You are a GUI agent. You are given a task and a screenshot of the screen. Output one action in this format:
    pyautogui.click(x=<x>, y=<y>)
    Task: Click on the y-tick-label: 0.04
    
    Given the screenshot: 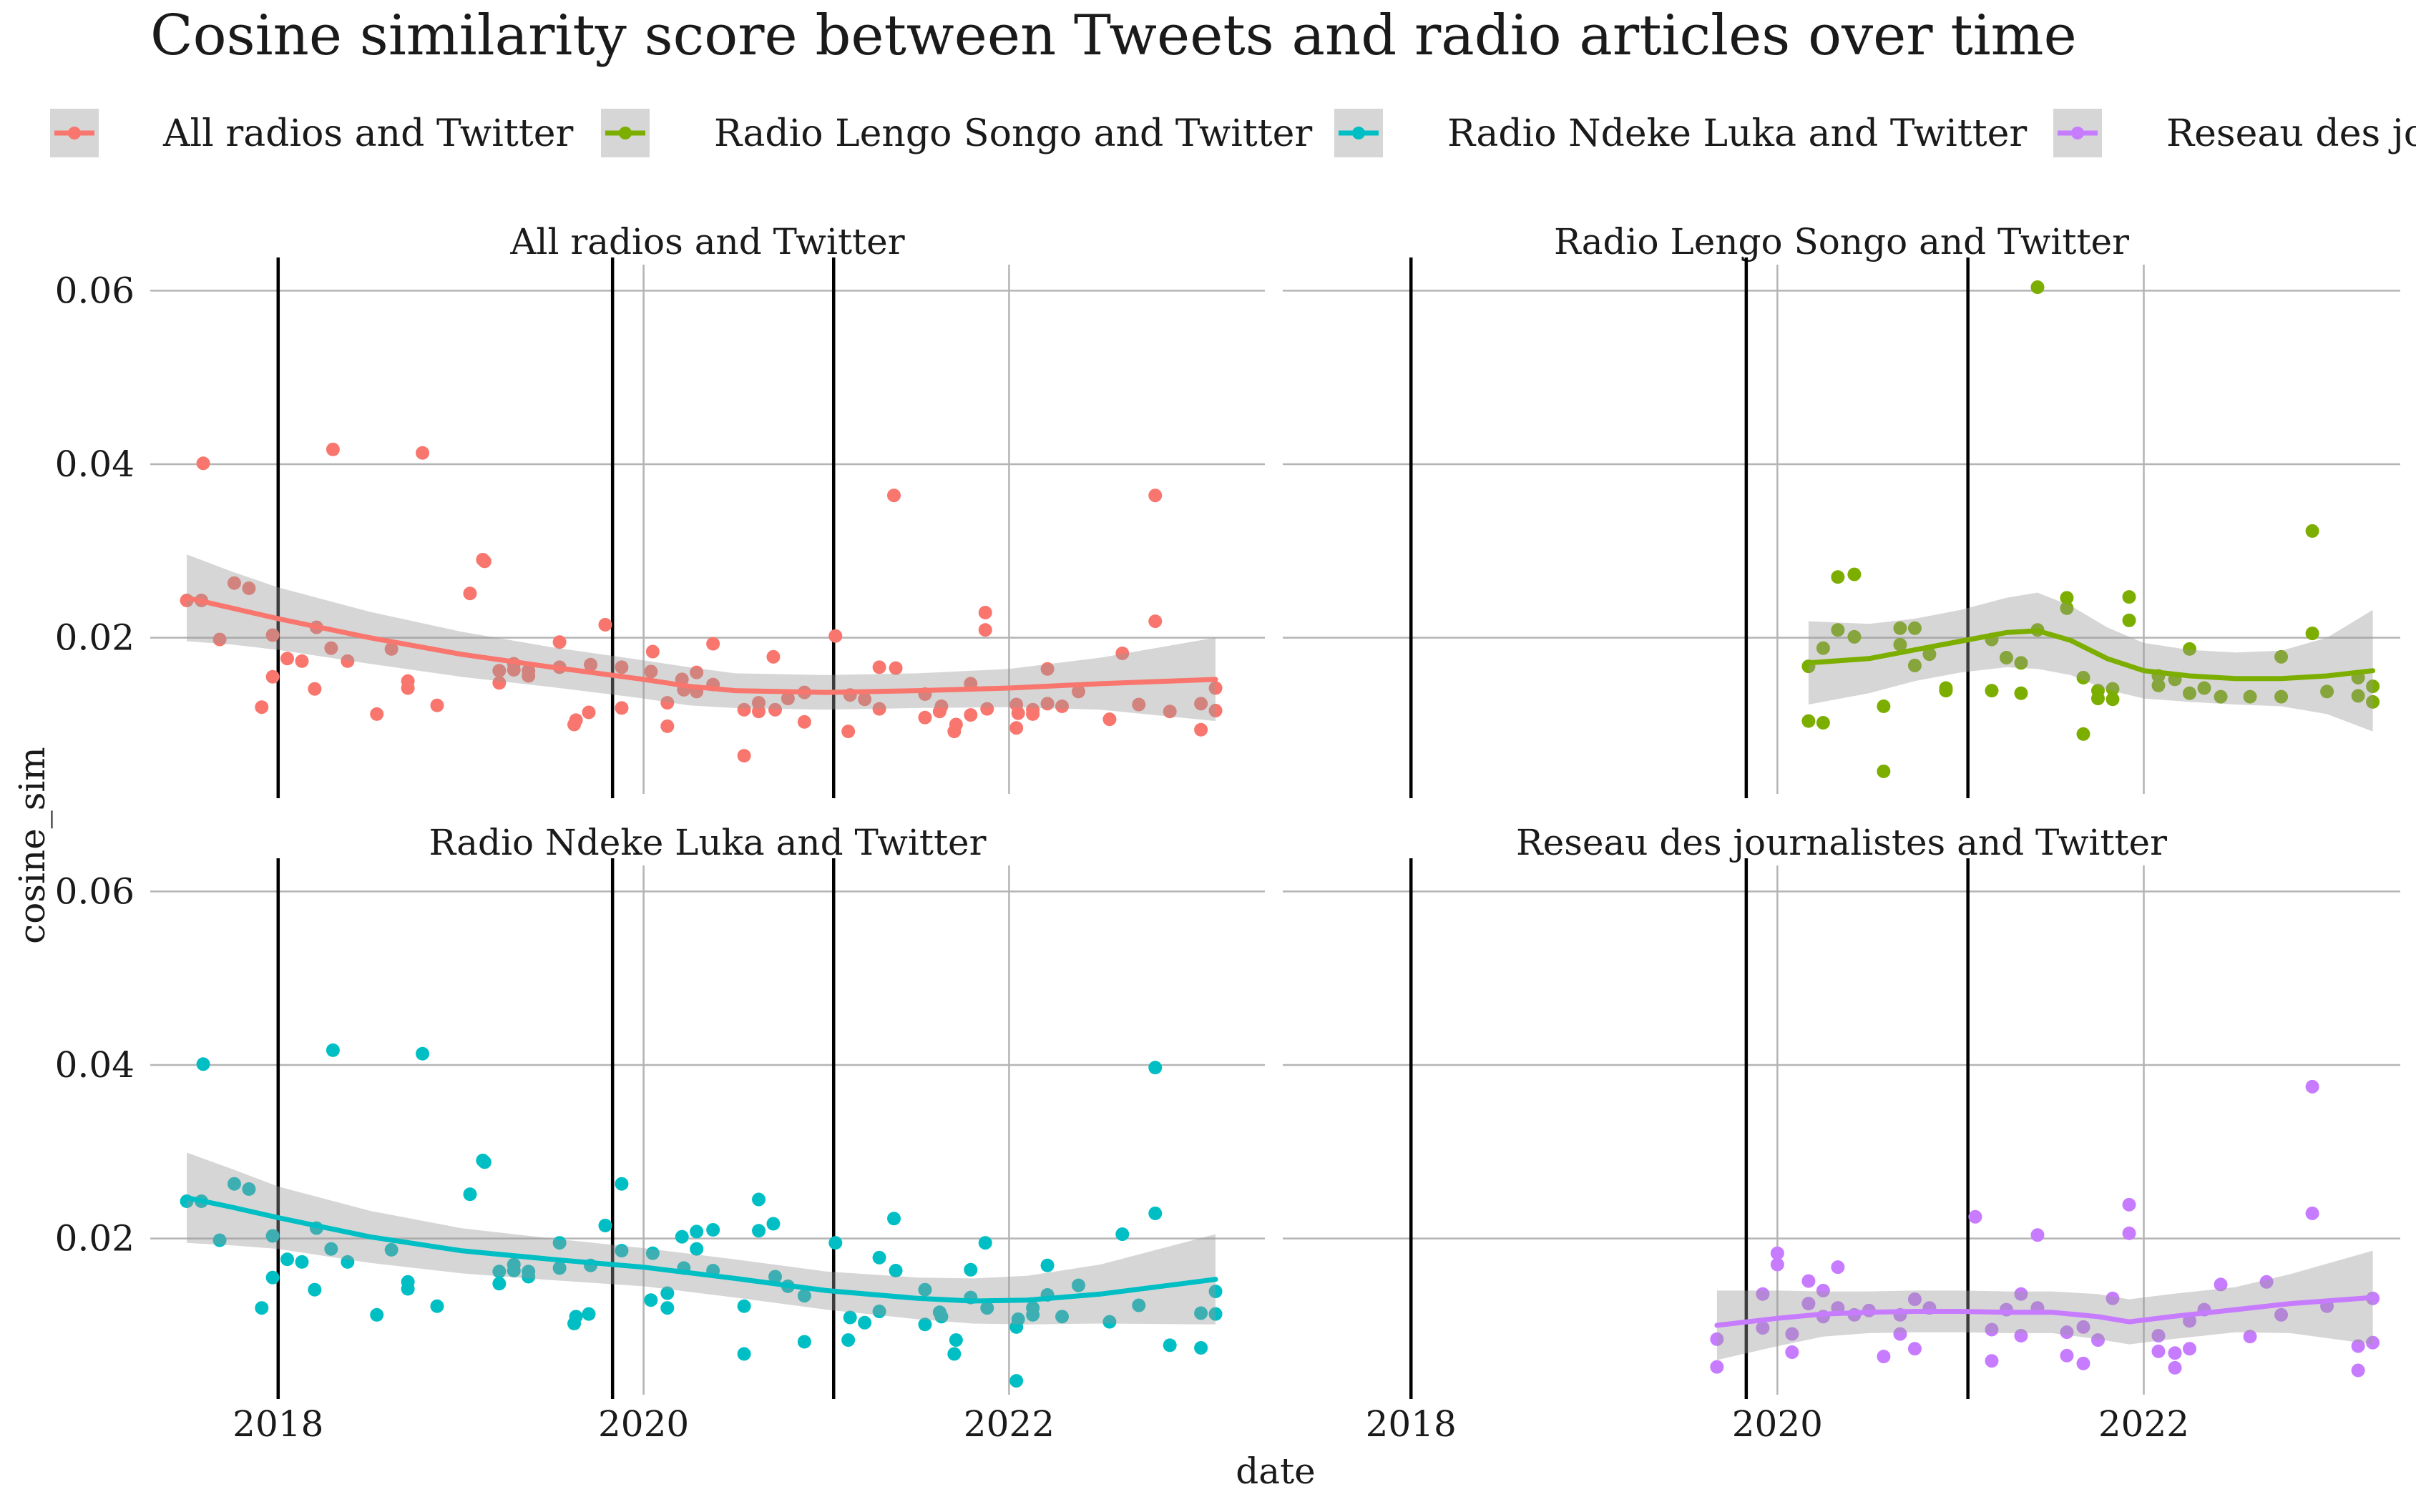 What is the action you would take?
    pyautogui.click(x=95, y=1065)
    